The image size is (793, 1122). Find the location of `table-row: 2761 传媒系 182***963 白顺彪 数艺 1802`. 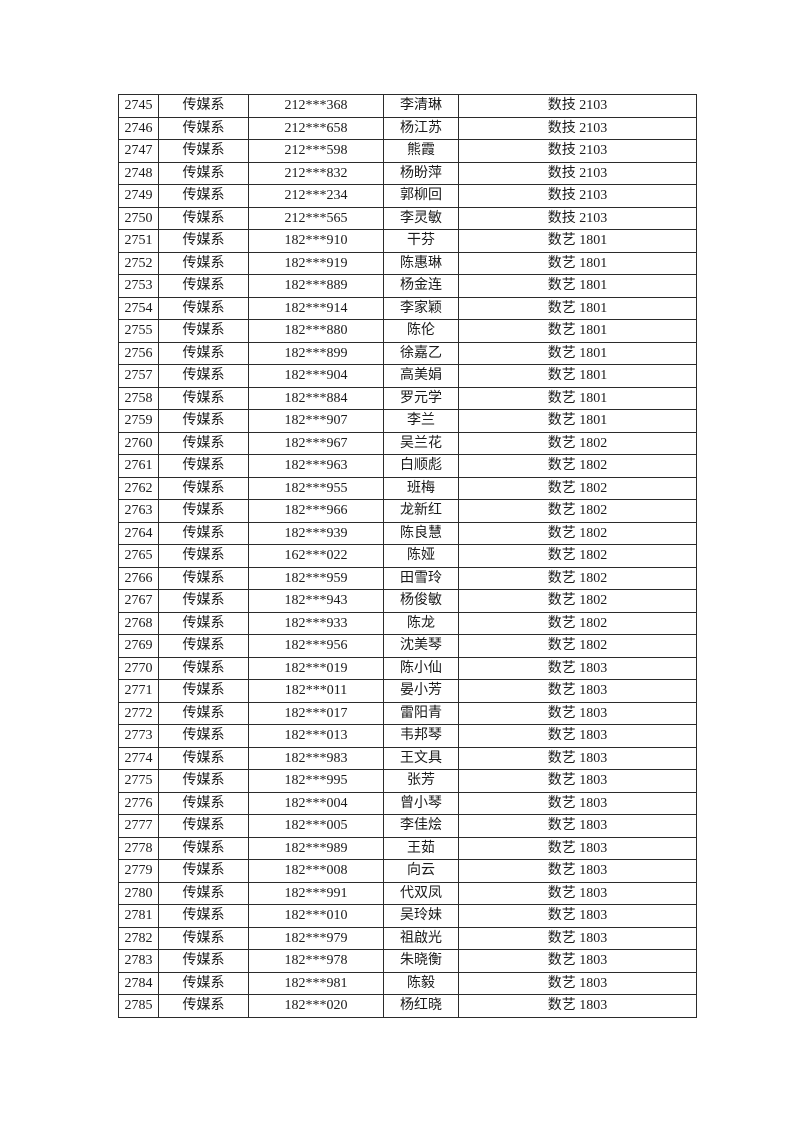

table-row: 2761 传媒系 182***963 白顺彪 数艺 1802 is located at coordinates (407, 466).